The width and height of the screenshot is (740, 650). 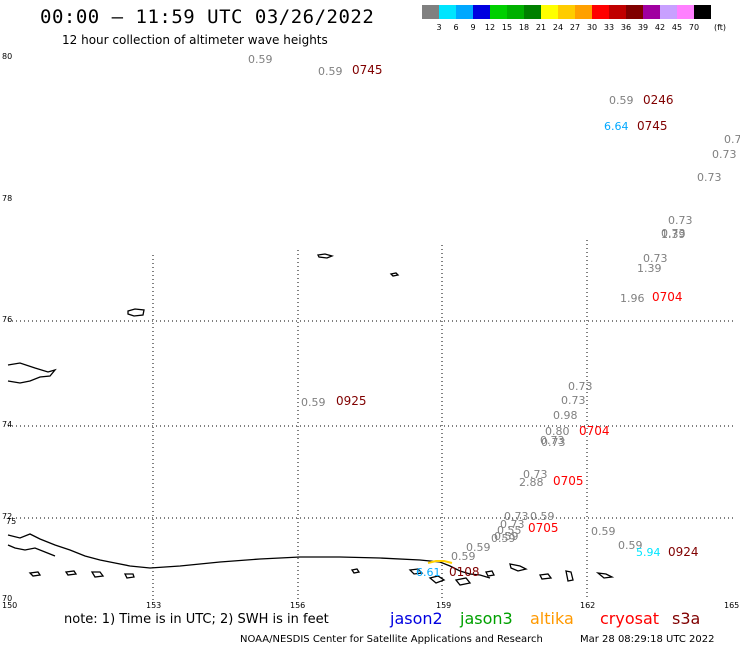 What do you see at coordinates (428, 572) in the screenshot?
I see `wave-height-label: 6.61` at bounding box center [428, 572].